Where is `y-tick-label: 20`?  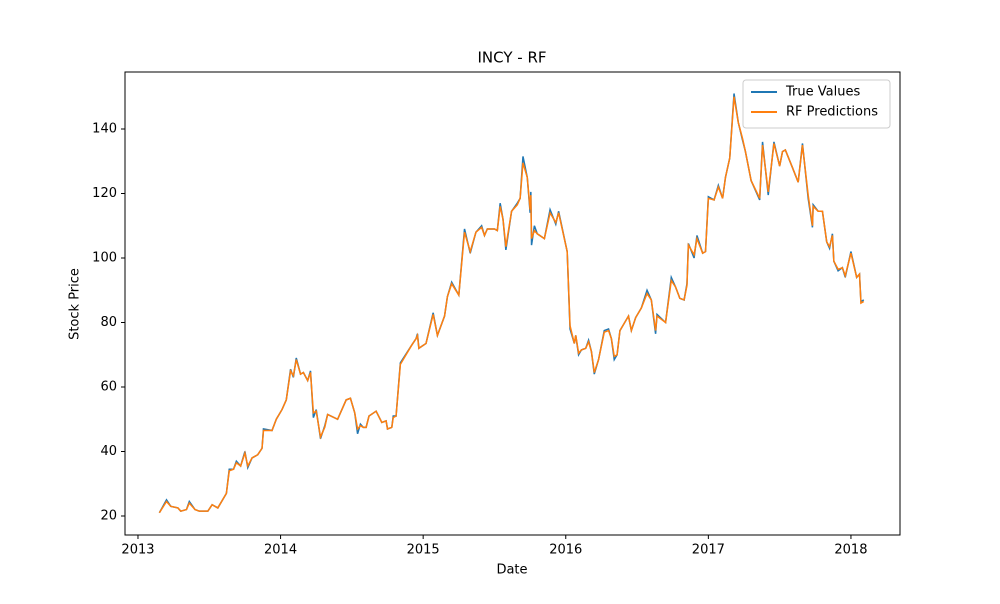 y-tick-label: 20 is located at coordinates (108, 516).